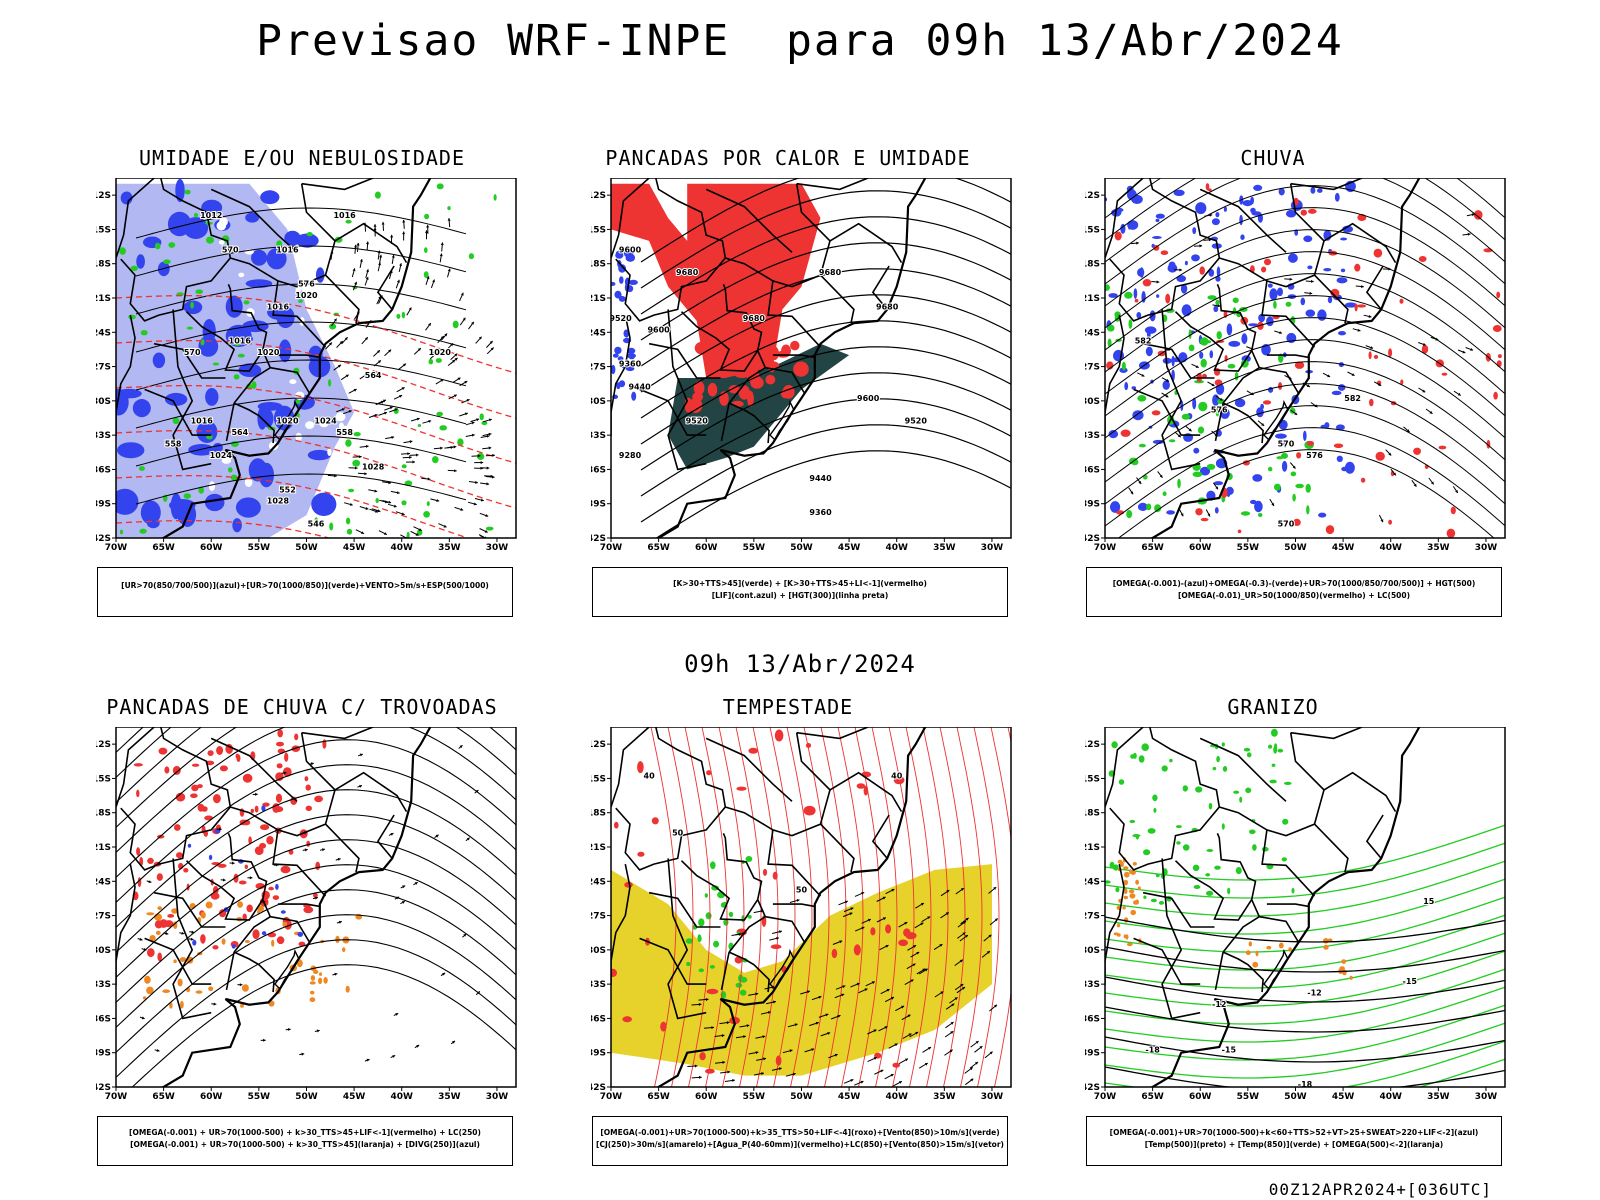 This screenshot has height=1200, width=1600. I want to click on contour-label: 1016, so click(202, 421).